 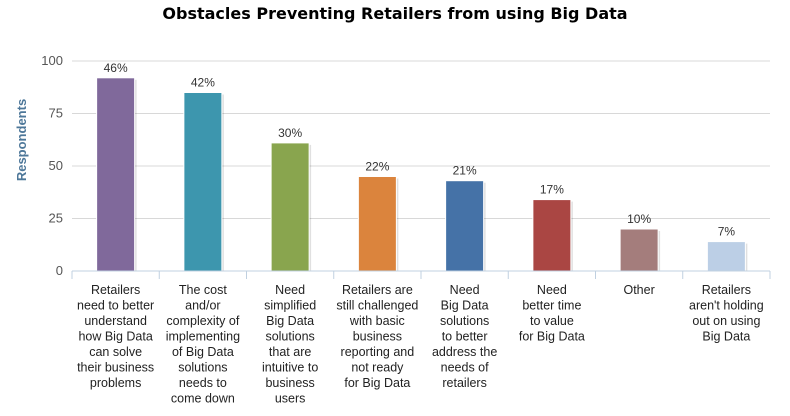 What do you see at coordinates (203, 83) in the screenshot?
I see `data-label: 42%` at bounding box center [203, 83].